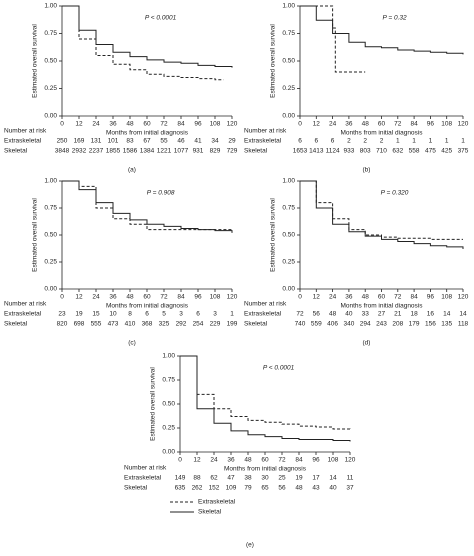  What do you see at coordinates (381, 324) in the screenshot?
I see `risk-count: 243` at bounding box center [381, 324].